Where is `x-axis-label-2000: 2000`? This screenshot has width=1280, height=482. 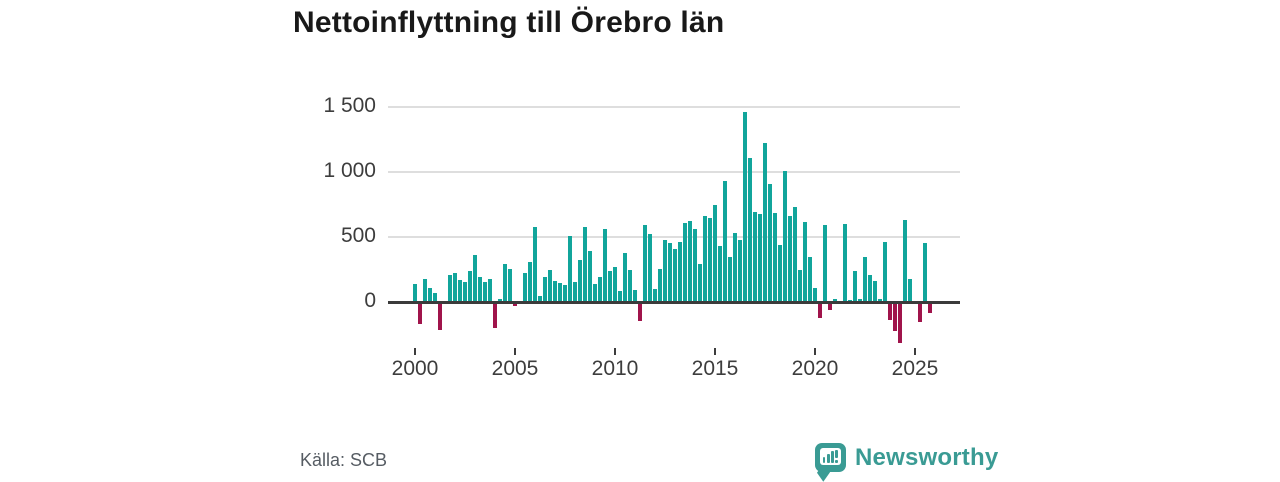 x-axis-label-2000: 2000 is located at coordinates (415, 368).